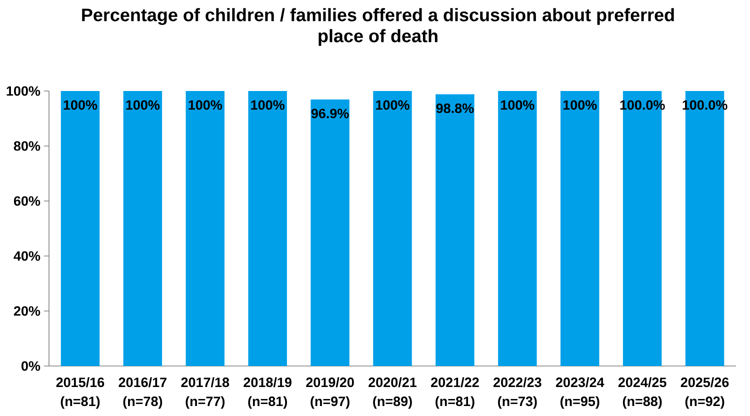 This screenshot has height=416, width=750. Describe the element at coordinates (378, 27) in the screenshot. I see `chart-title: Percentage of children / families offered a discussion about preferred place of death` at that location.